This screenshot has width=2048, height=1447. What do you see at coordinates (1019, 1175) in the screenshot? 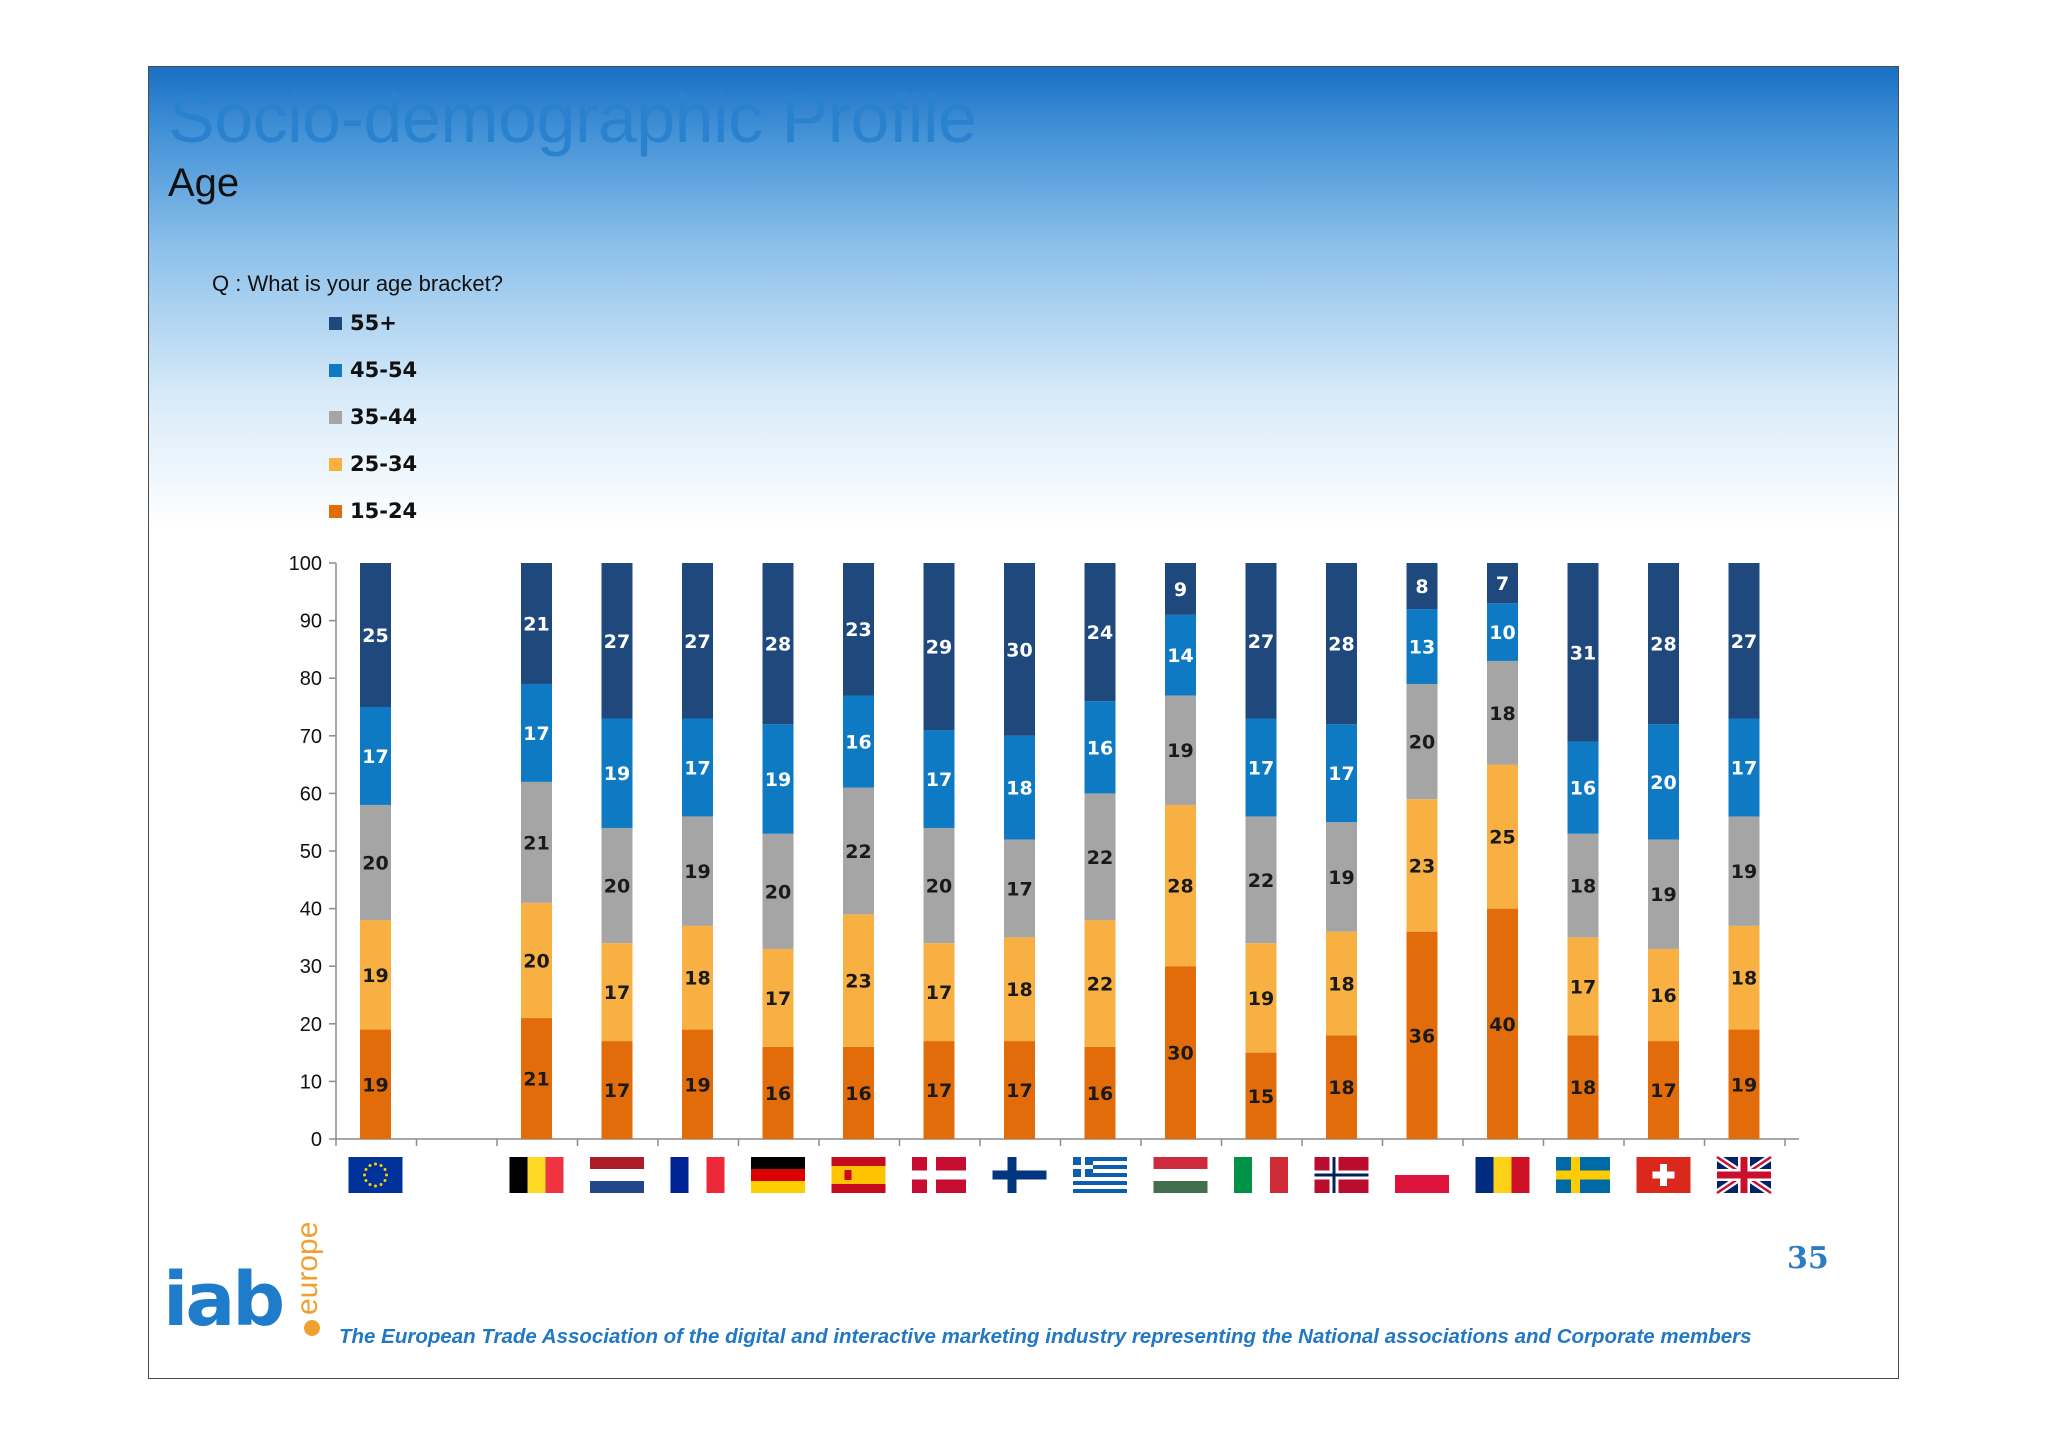
I see `flag-fi-icon` at bounding box center [1019, 1175].